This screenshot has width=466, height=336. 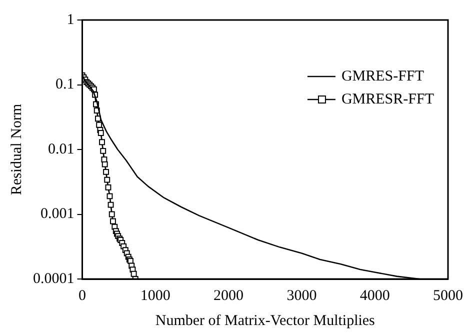 What do you see at coordinates (16, 150) in the screenshot?
I see `y-axis-title: Residual Norm` at bounding box center [16, 150].